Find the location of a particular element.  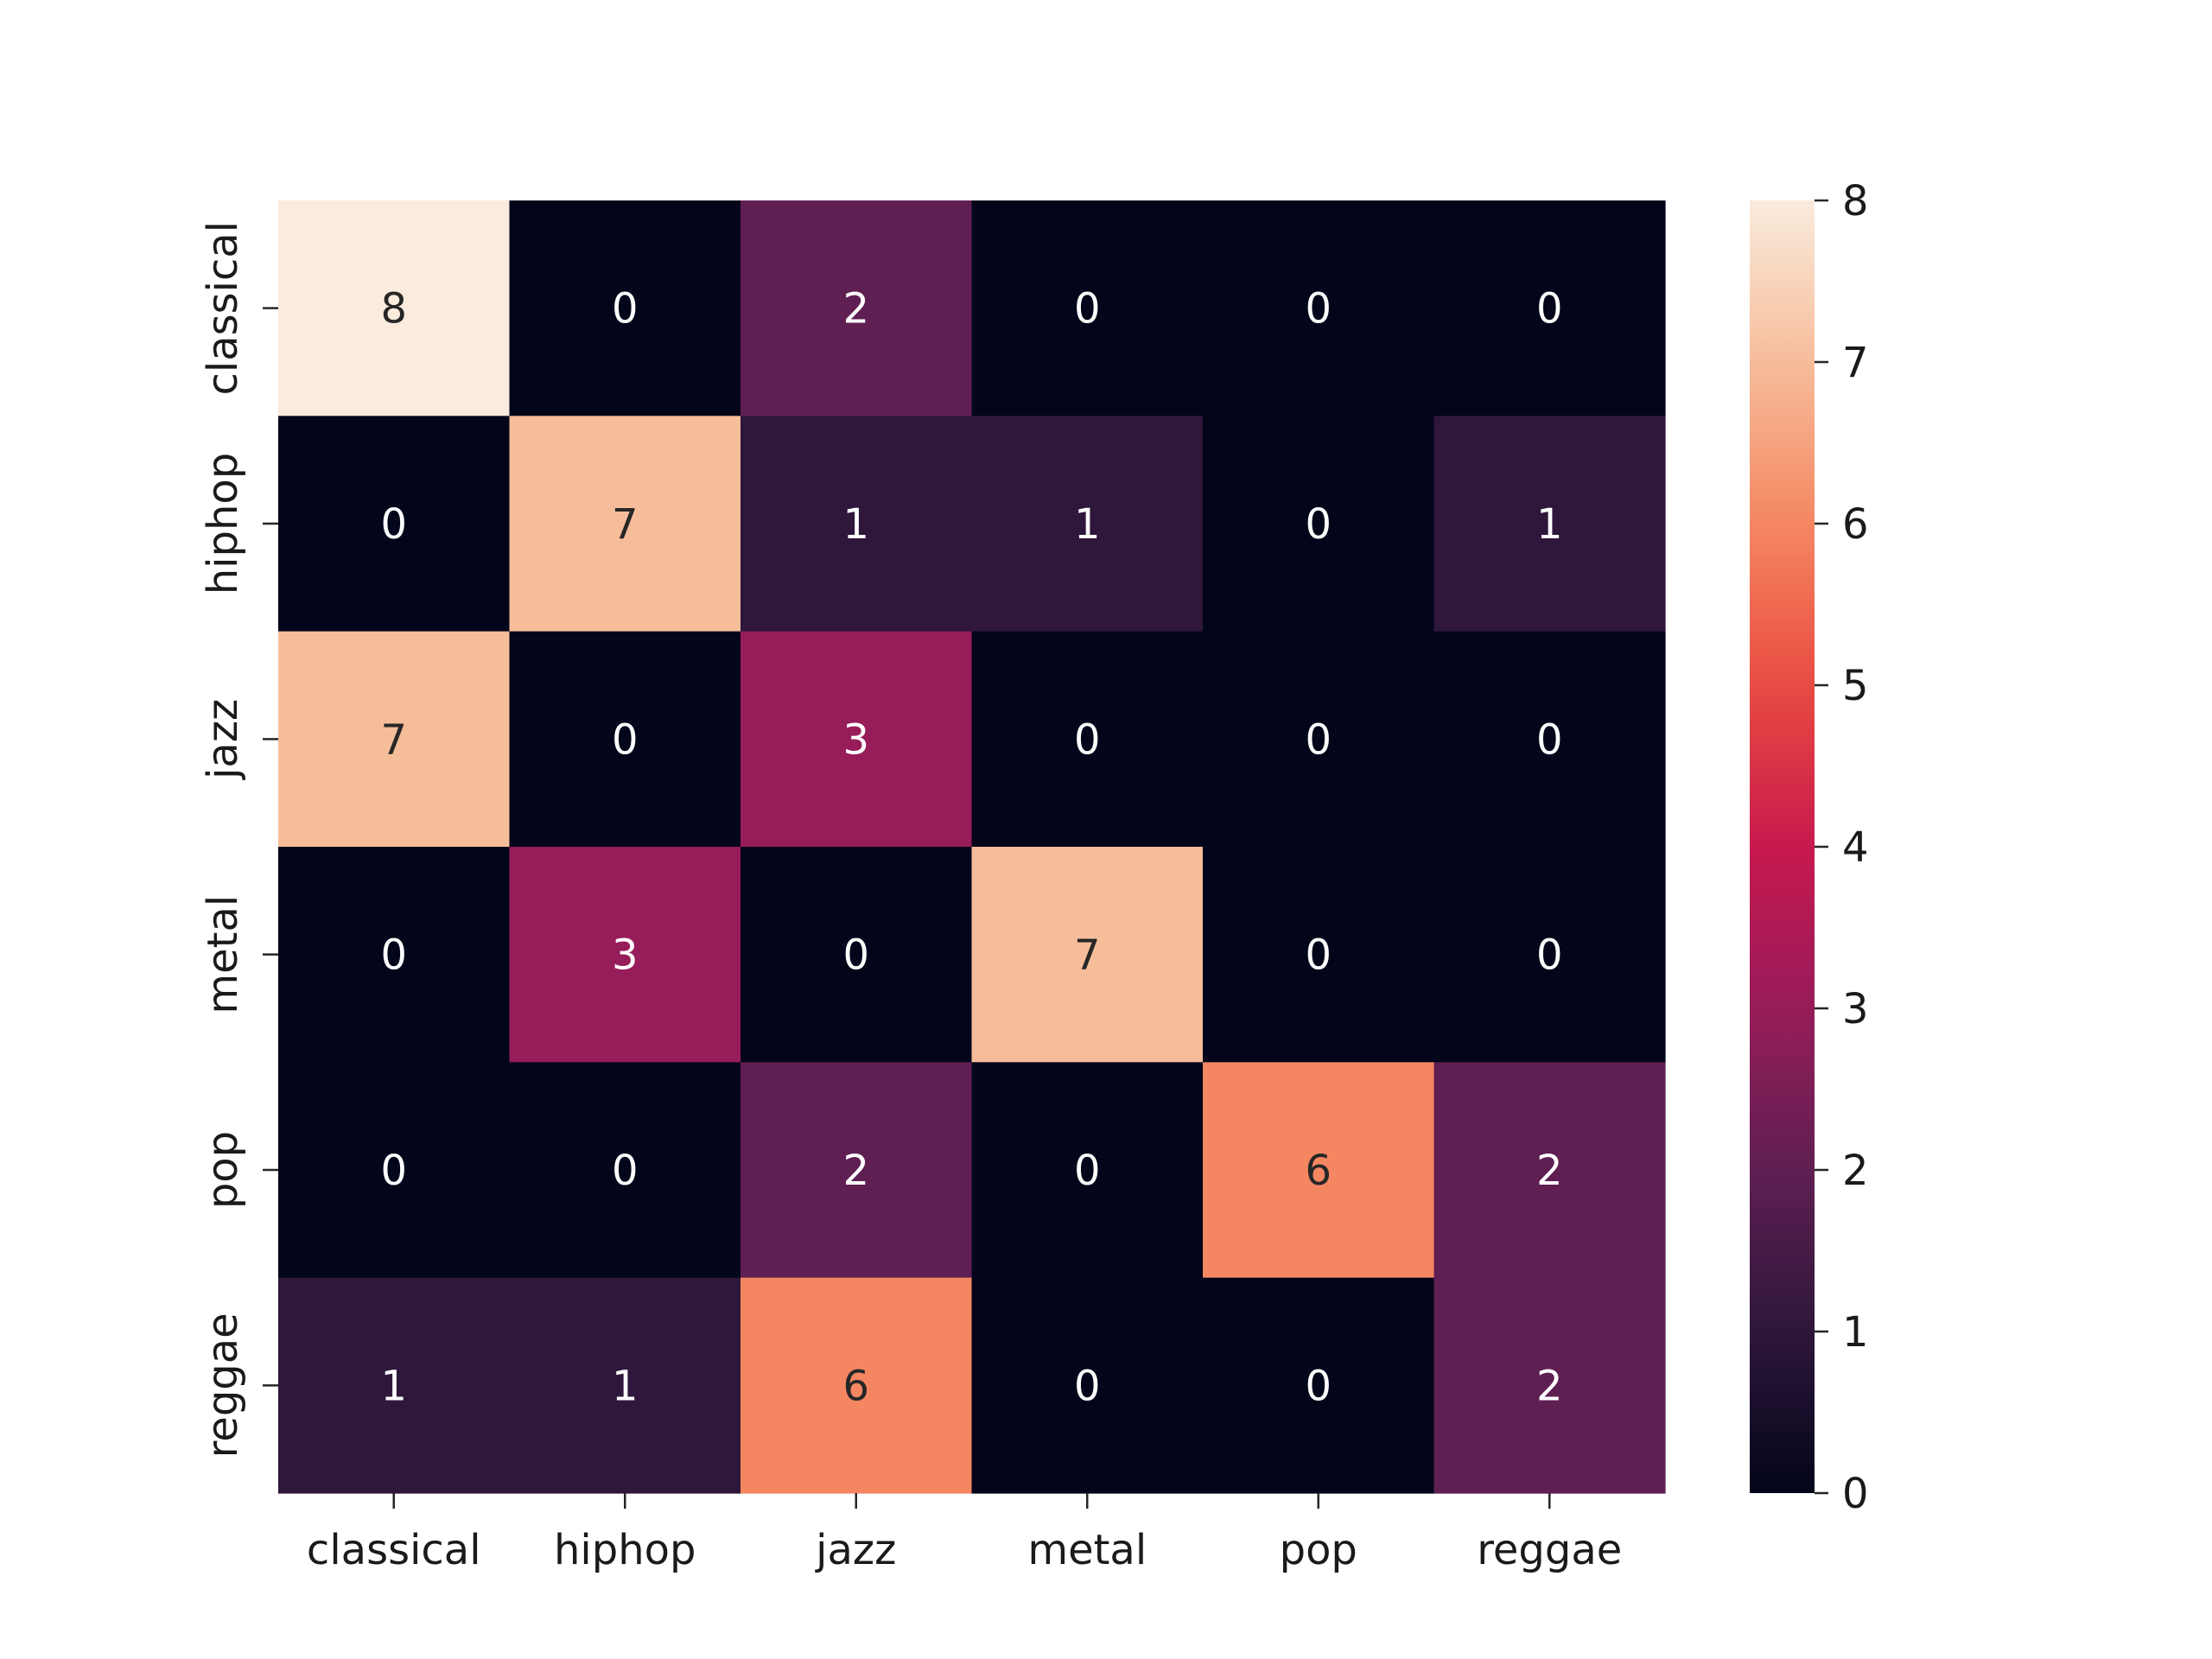

colorbar-tick-label: 7 is located at coordinates (1855, 363).